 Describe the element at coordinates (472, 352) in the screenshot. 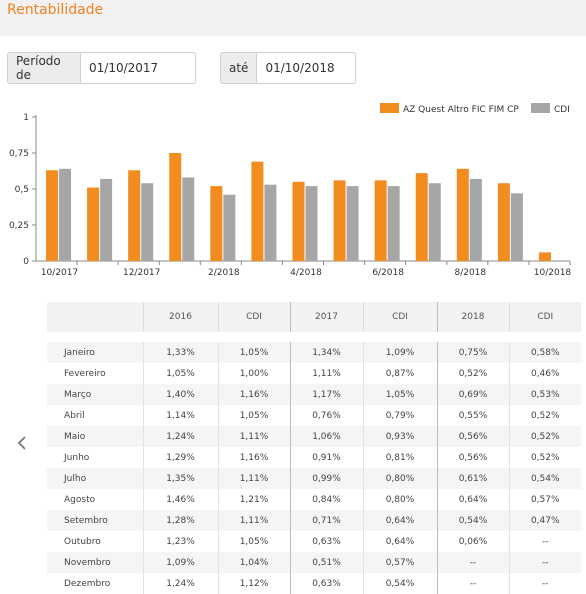

I see `value-cell: 0,75%` at that location.